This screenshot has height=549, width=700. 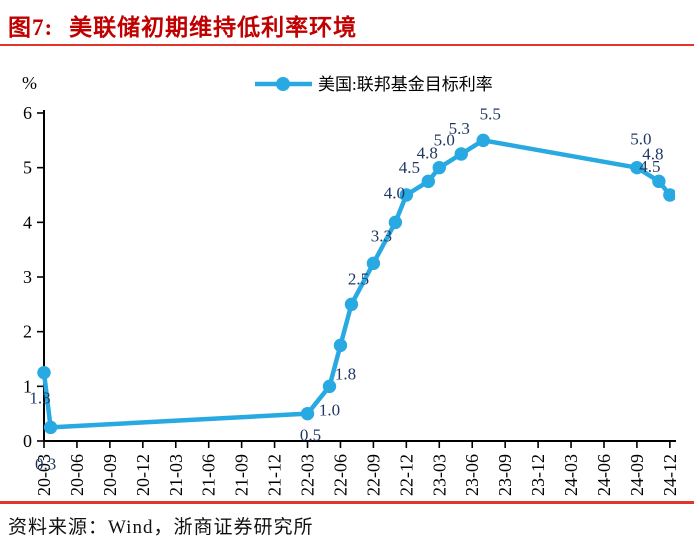 What do you see at coordinates (27, 277) in the screenshot?
I see `y-tick-label: 3` at bounding box center [27, 277].